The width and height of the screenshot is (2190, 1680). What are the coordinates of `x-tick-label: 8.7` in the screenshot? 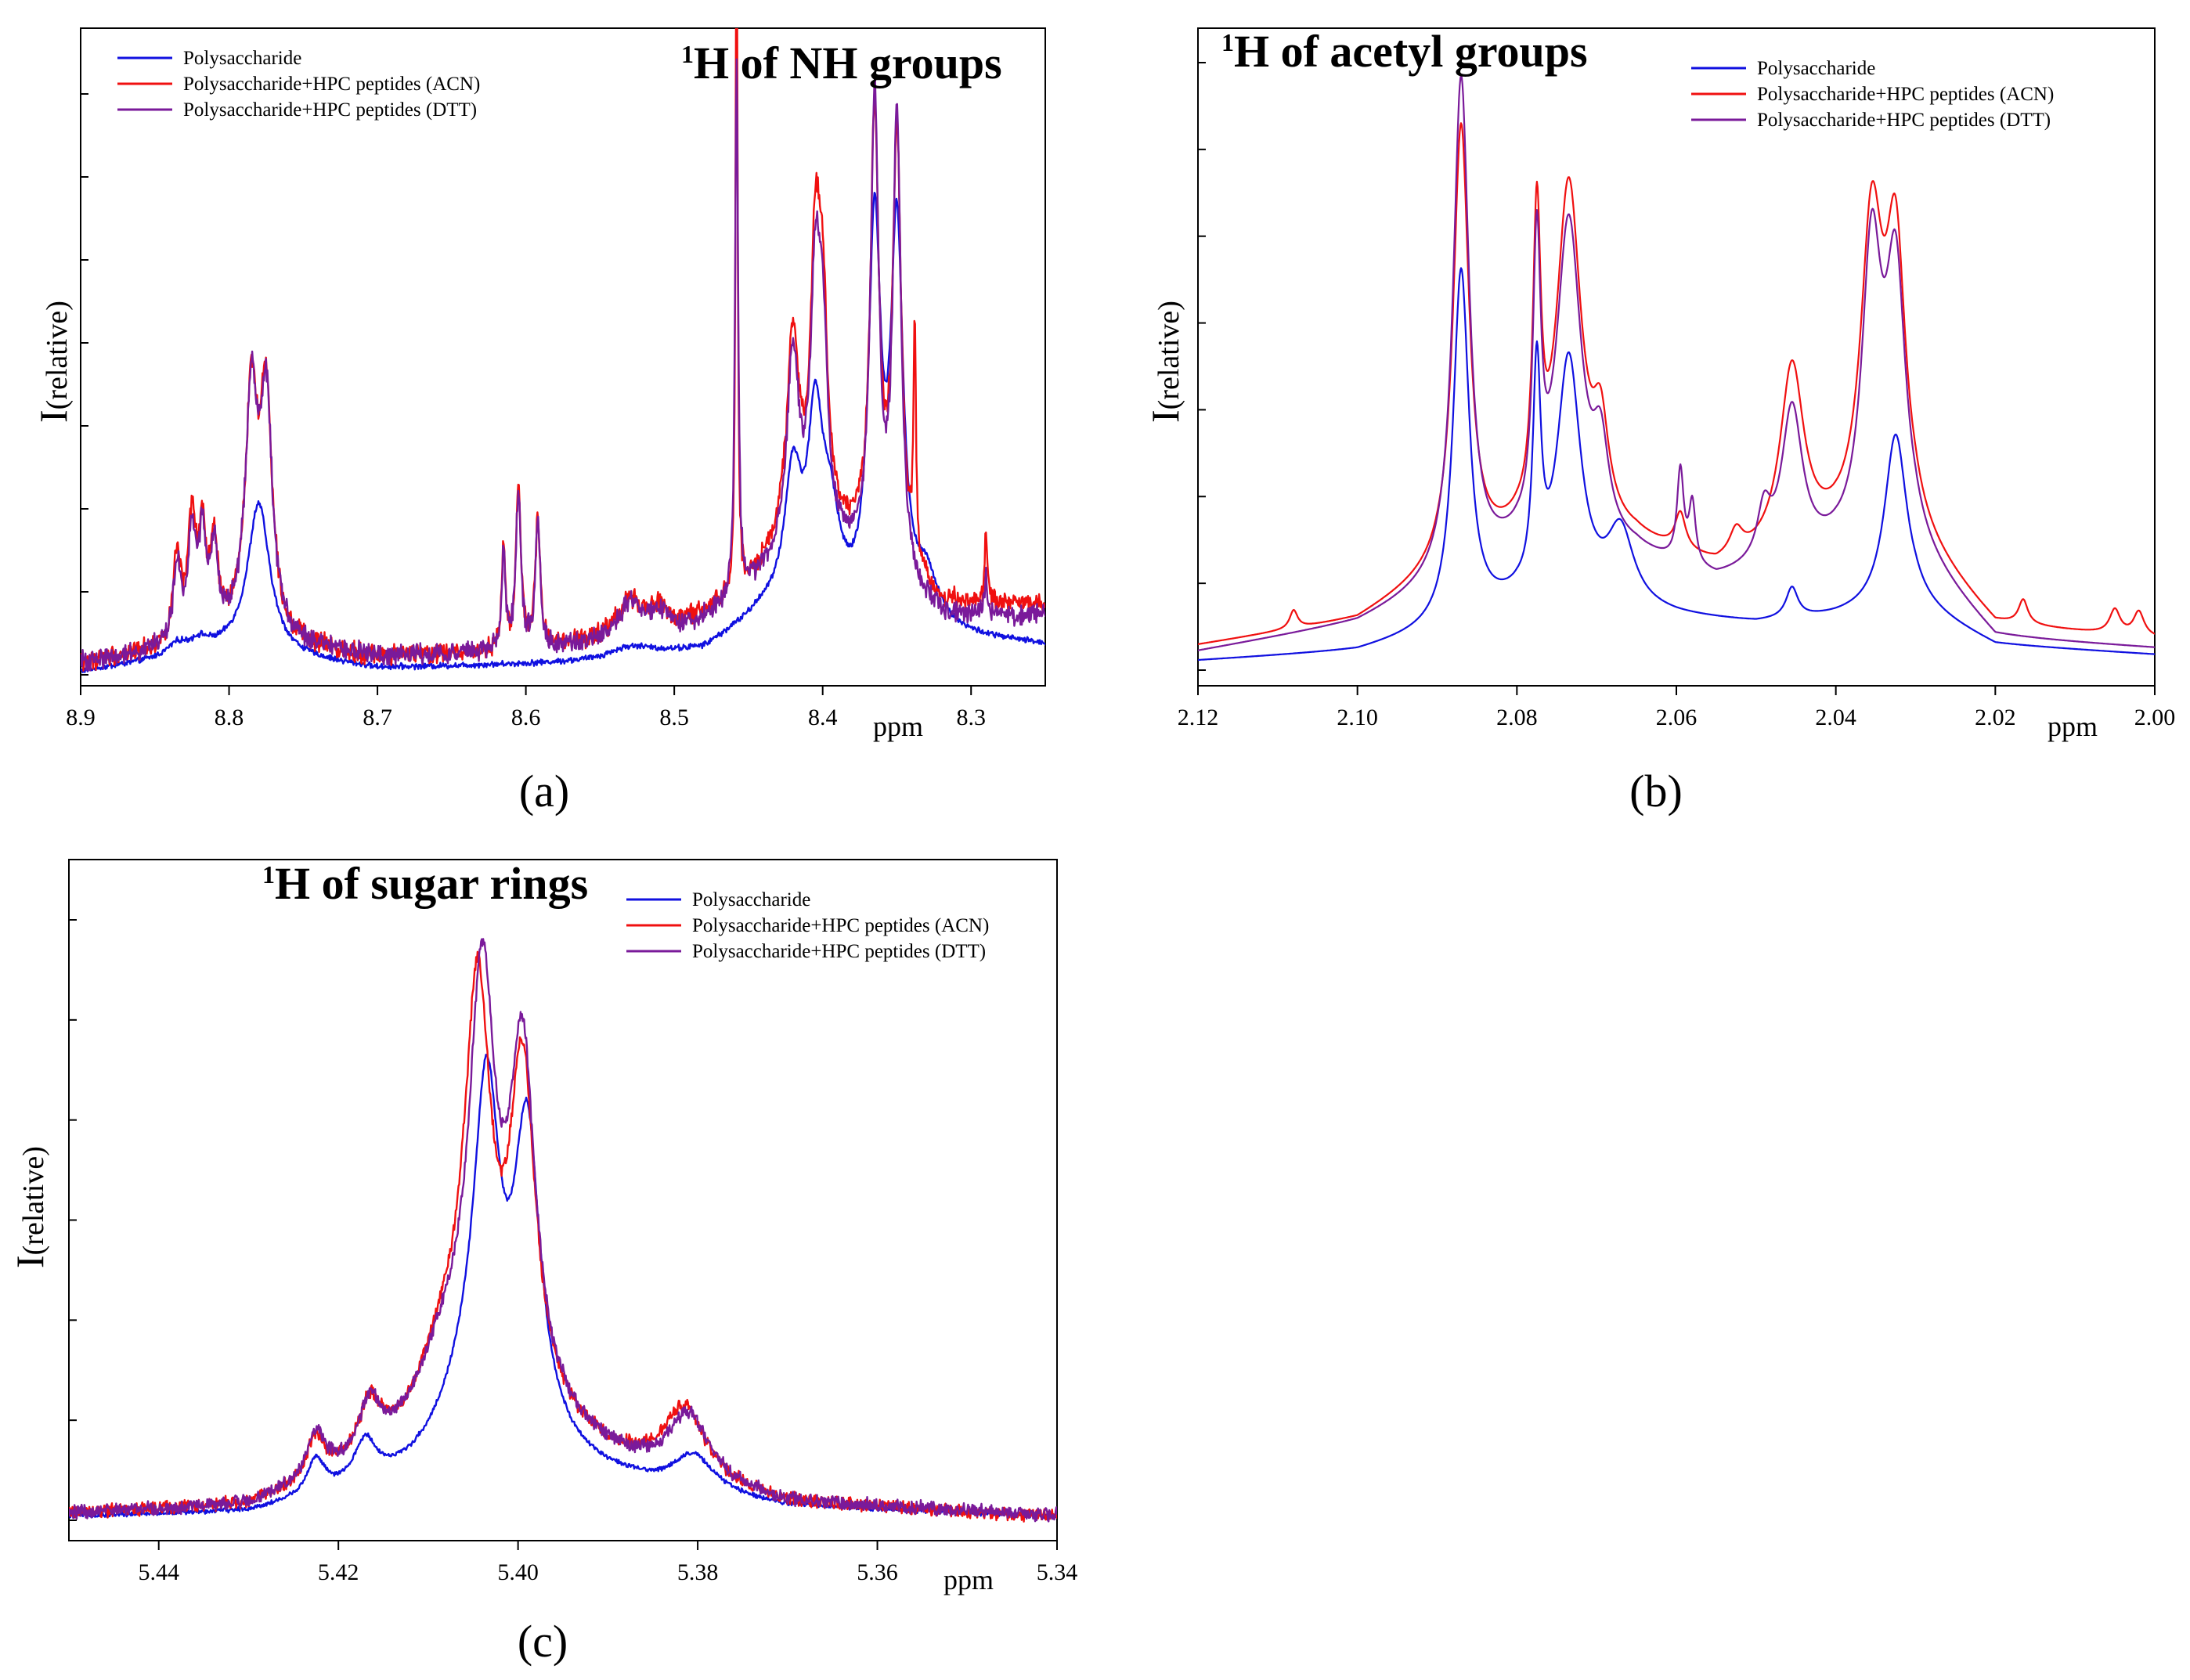 It's located at (378, 717).